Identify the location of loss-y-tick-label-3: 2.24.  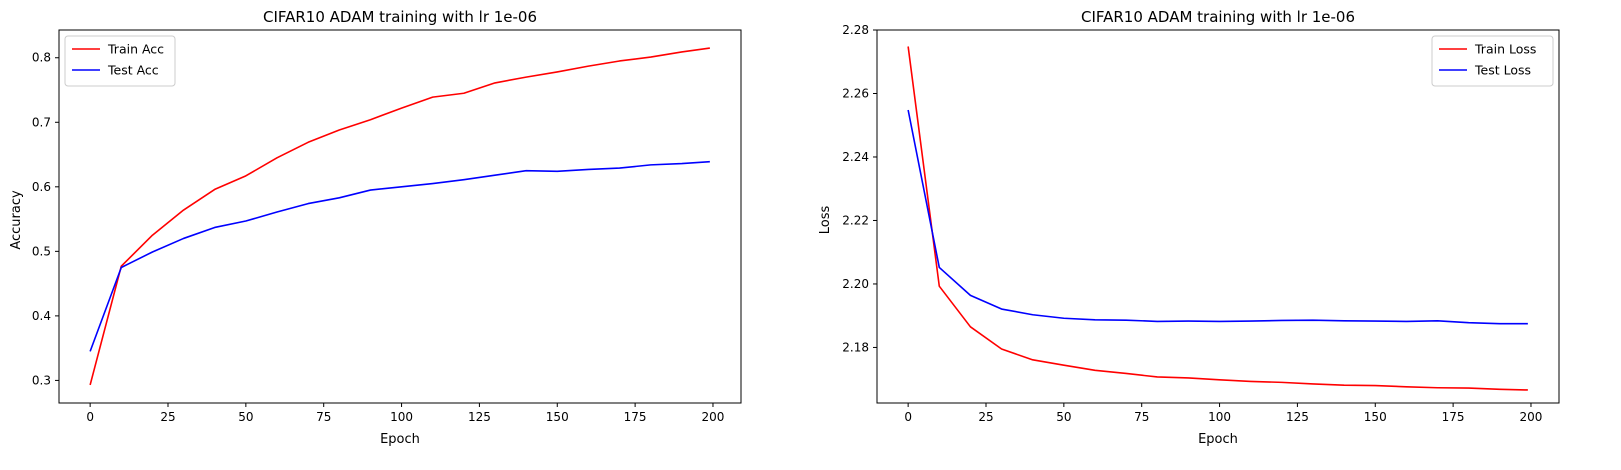
(855, 157).